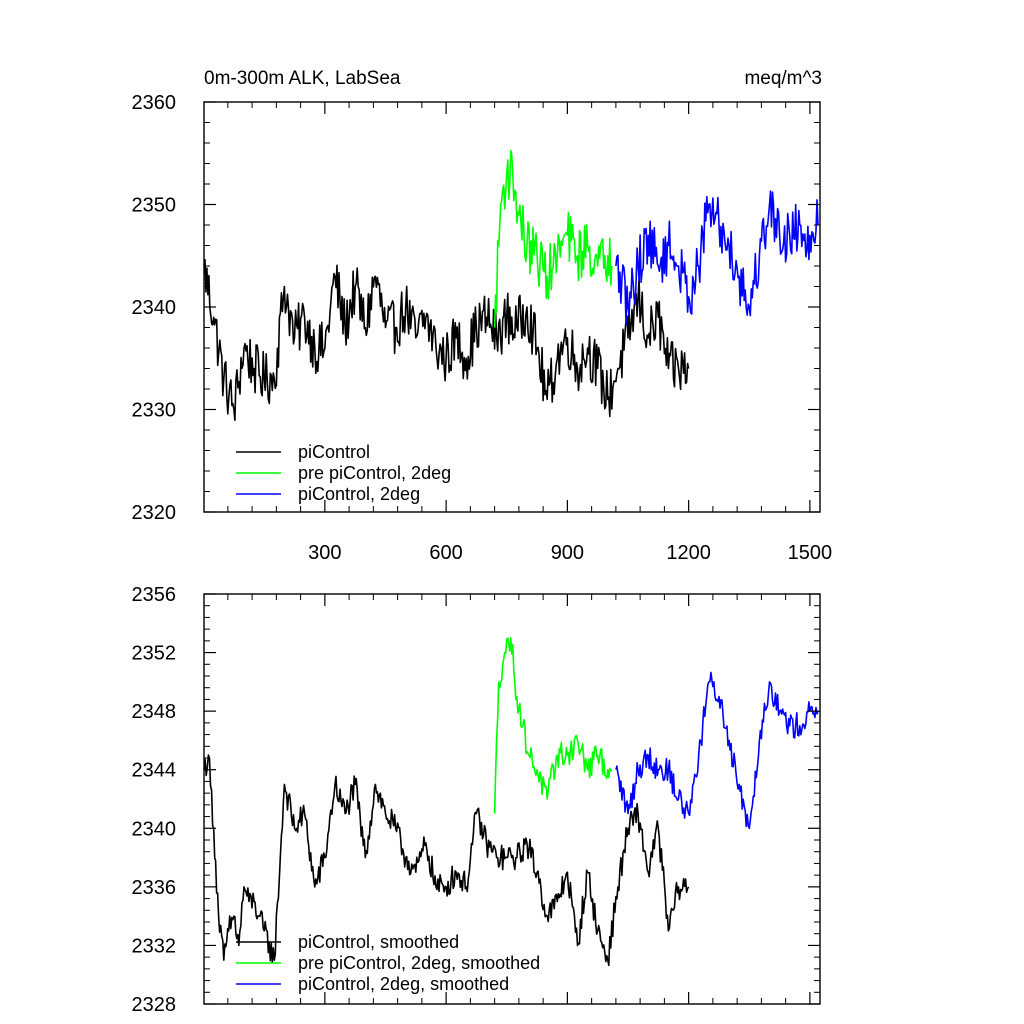 Image resolution: width=1024 pixels, height=1024 pixels. I want to click on y-tick-label: 2344, so click(154, 771).